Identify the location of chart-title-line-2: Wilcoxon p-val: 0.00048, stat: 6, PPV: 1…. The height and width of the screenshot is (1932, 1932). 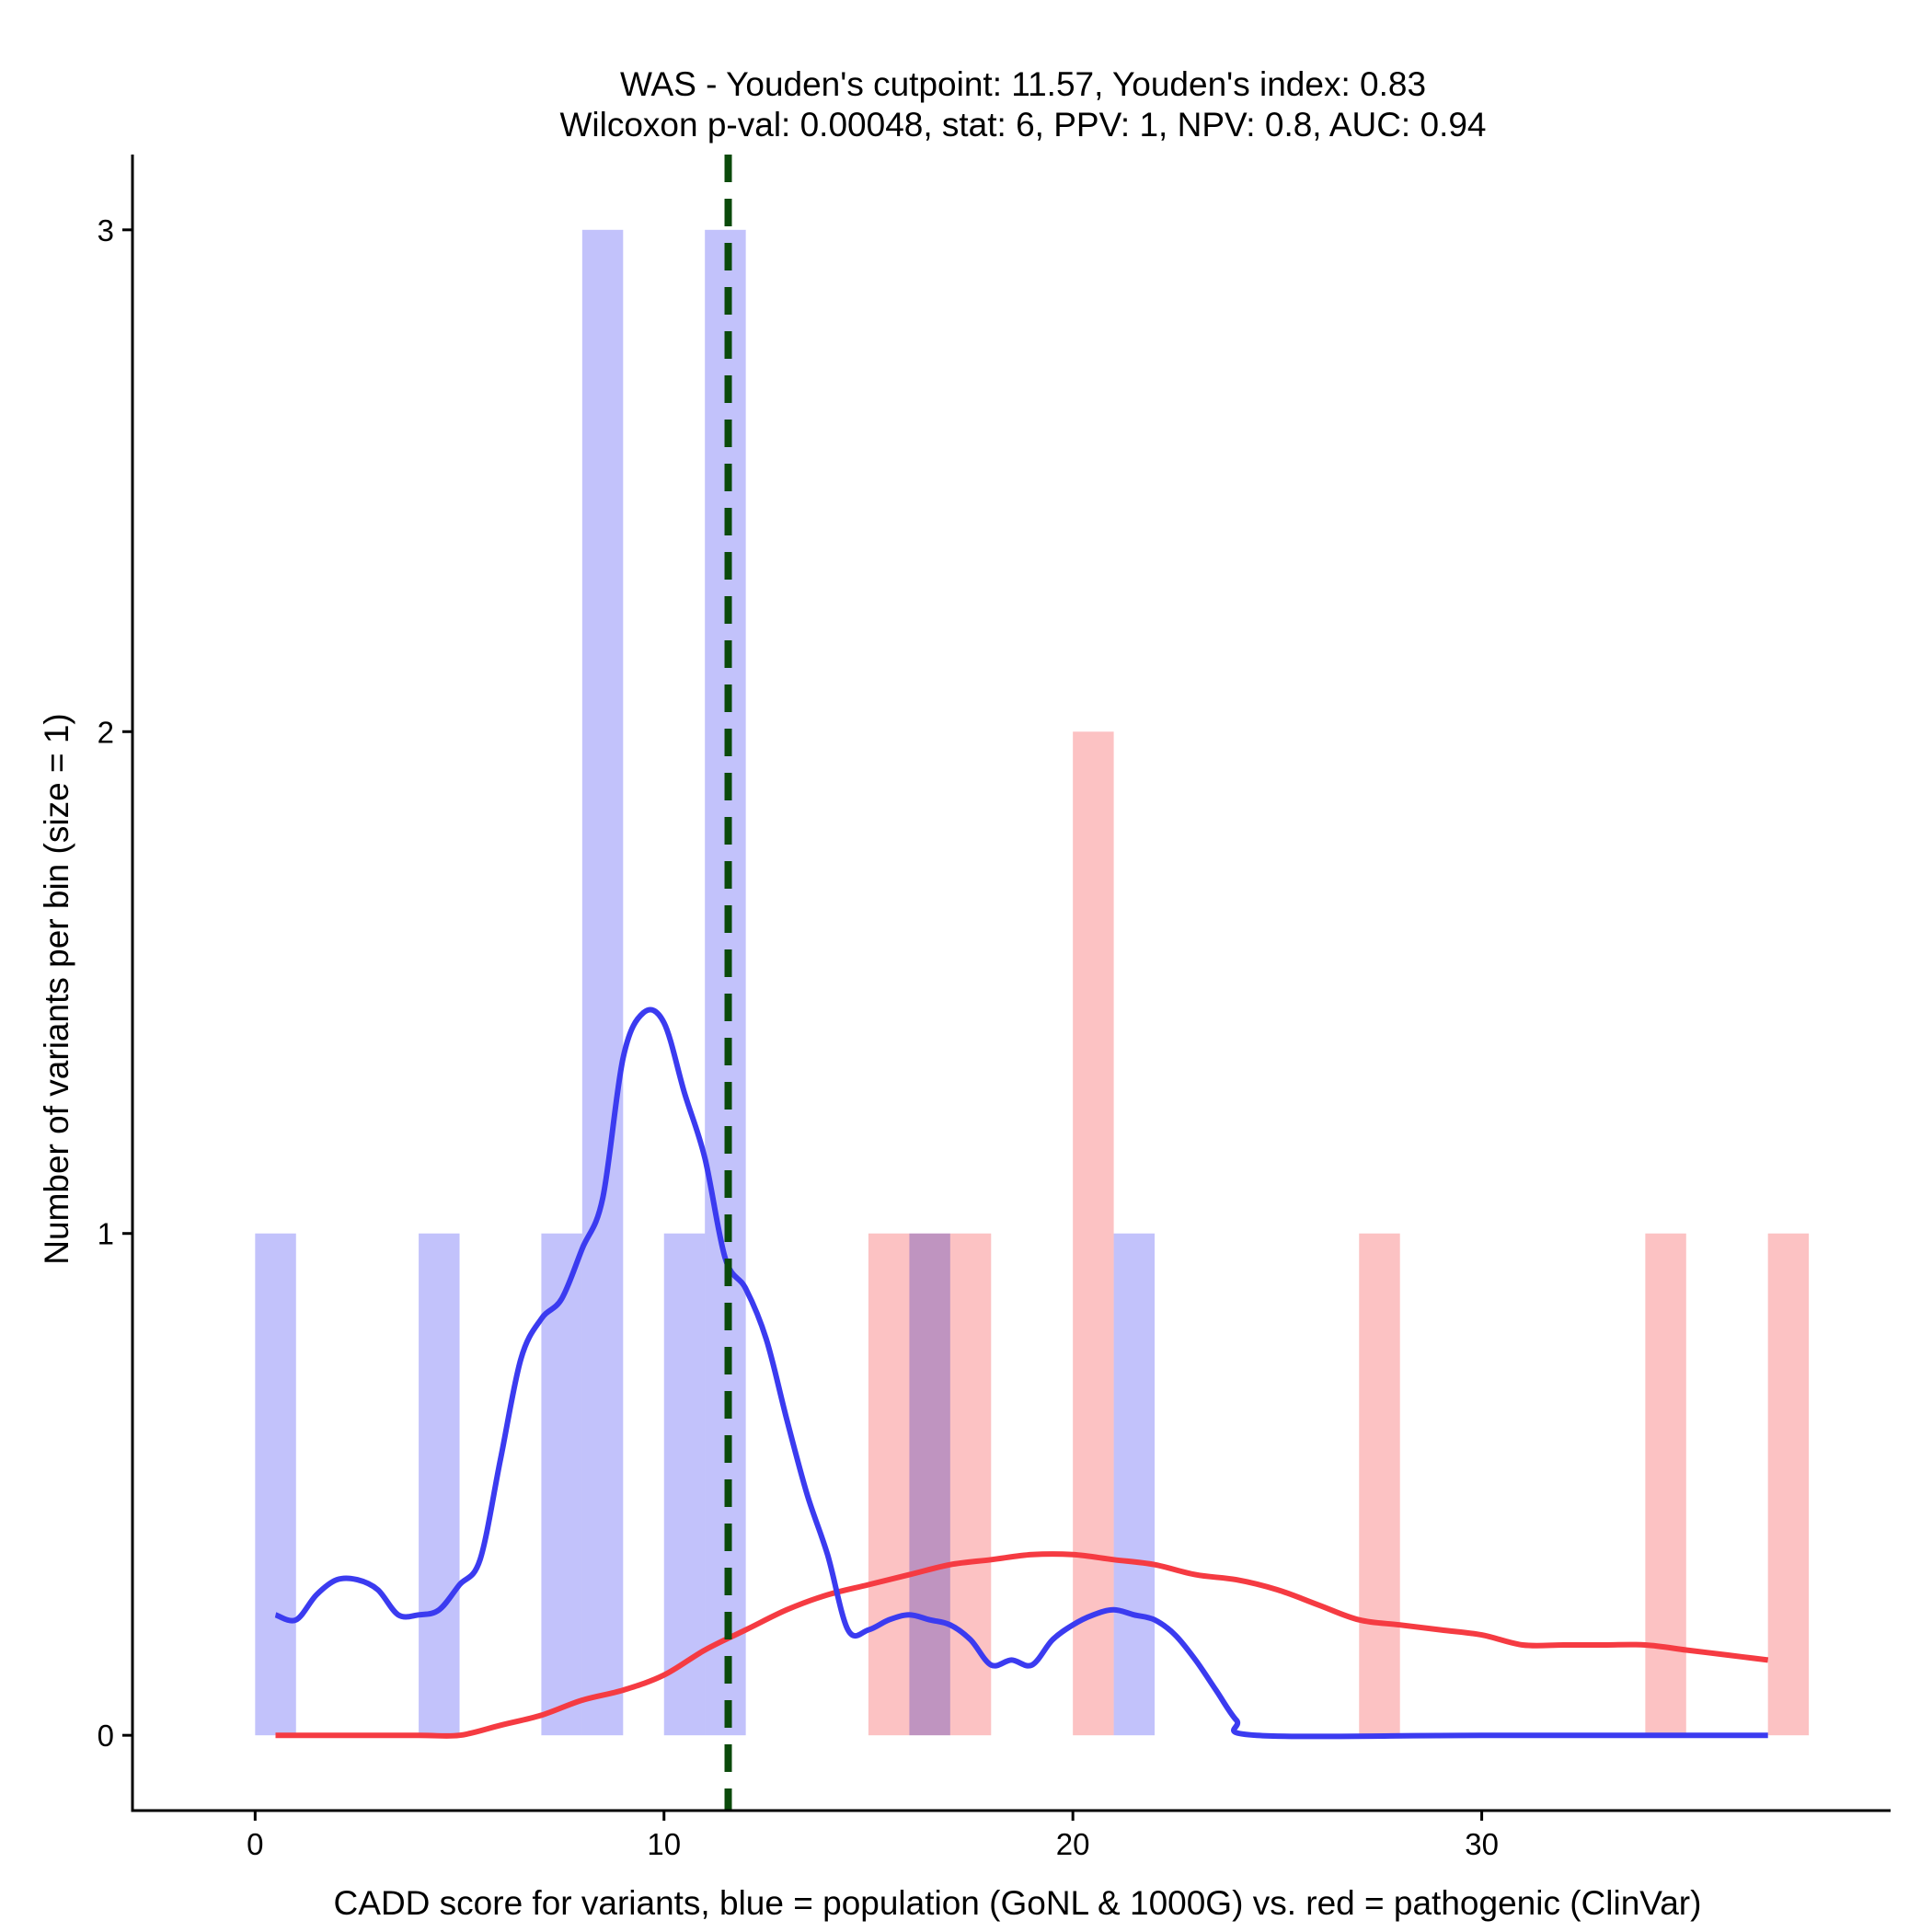
(1022, 125).